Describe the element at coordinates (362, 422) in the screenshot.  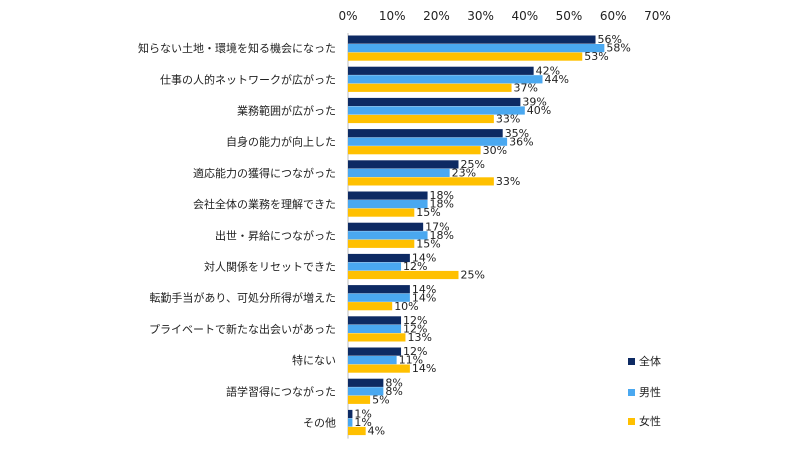
I see `data-label: 1%` at that location.